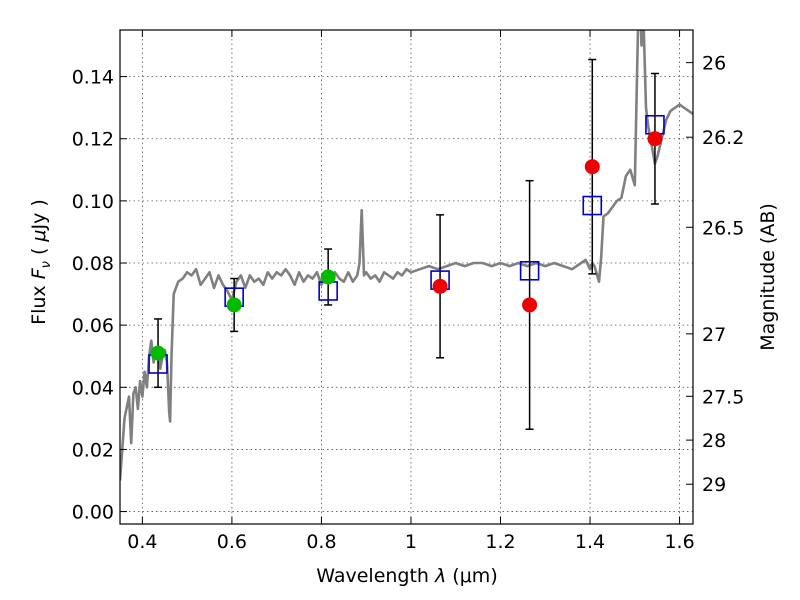 Image resolution: width=800 pixels, height=600 pixels. I want to click on x-axis-label: Wavelength λ (μm), so click(406, 576).